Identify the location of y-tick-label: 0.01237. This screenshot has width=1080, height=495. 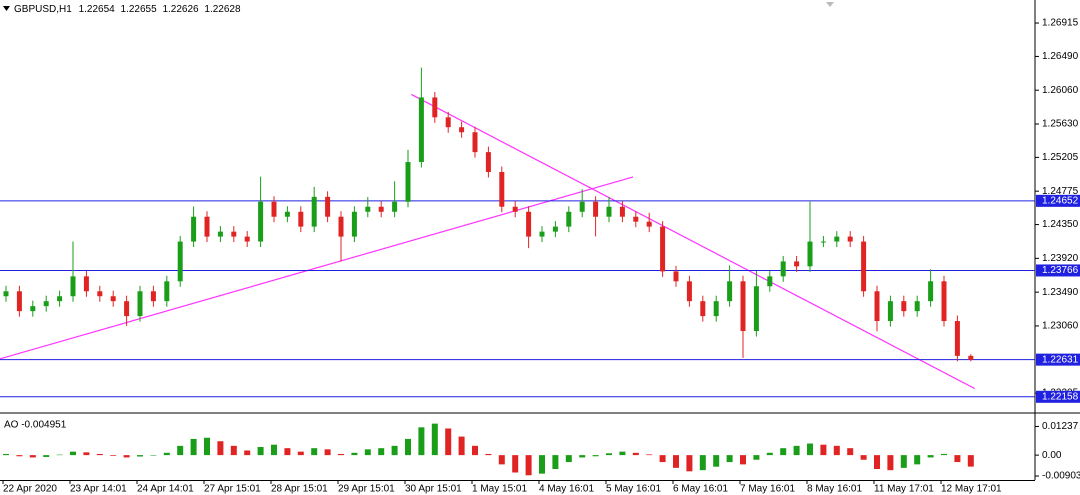
(1060, 426).